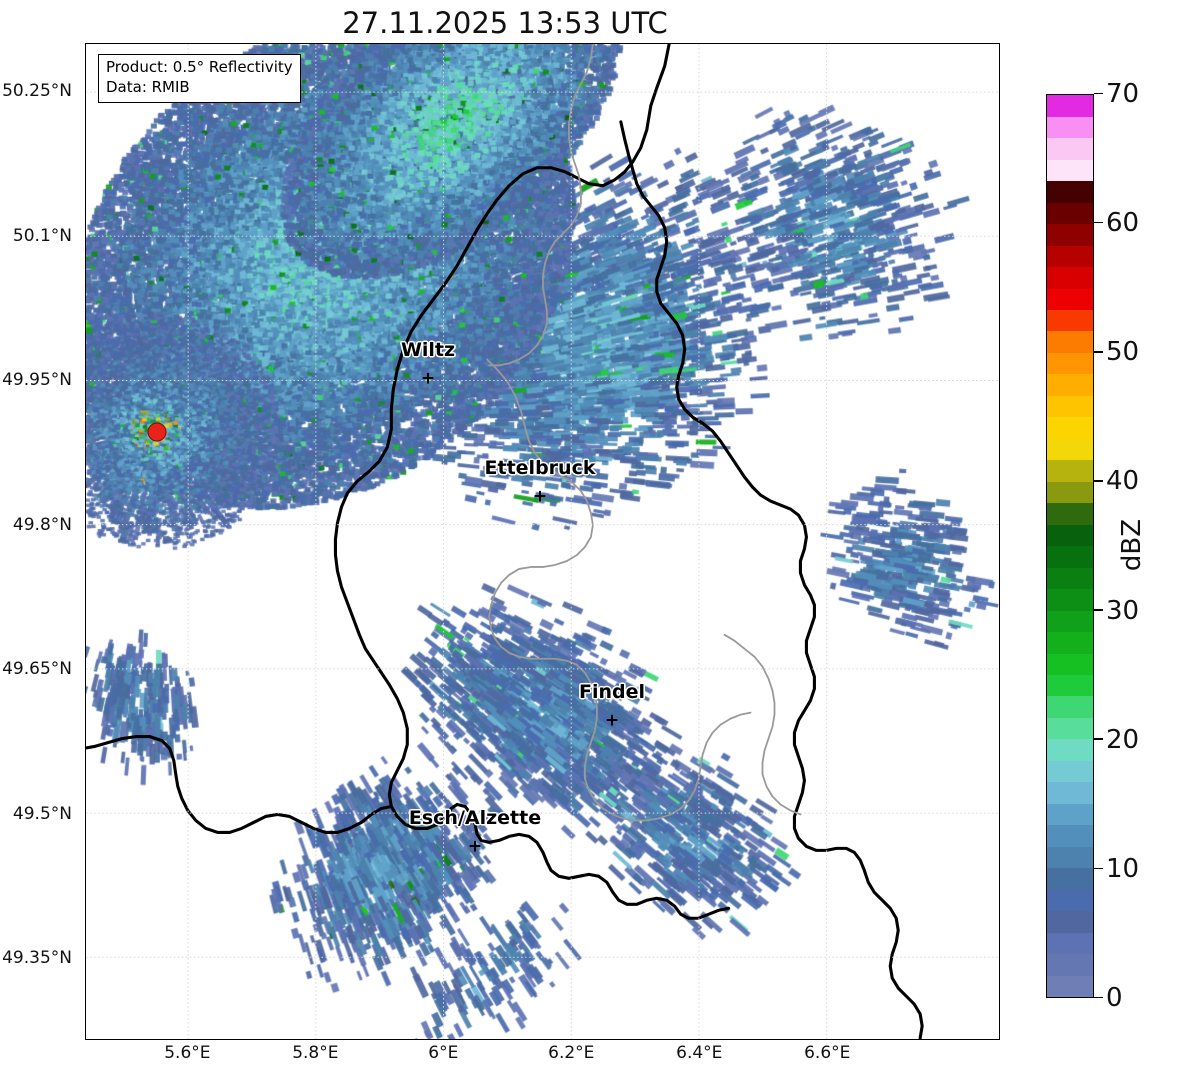  I want to click on colorbar-tick: 50, so click(1116, 352).